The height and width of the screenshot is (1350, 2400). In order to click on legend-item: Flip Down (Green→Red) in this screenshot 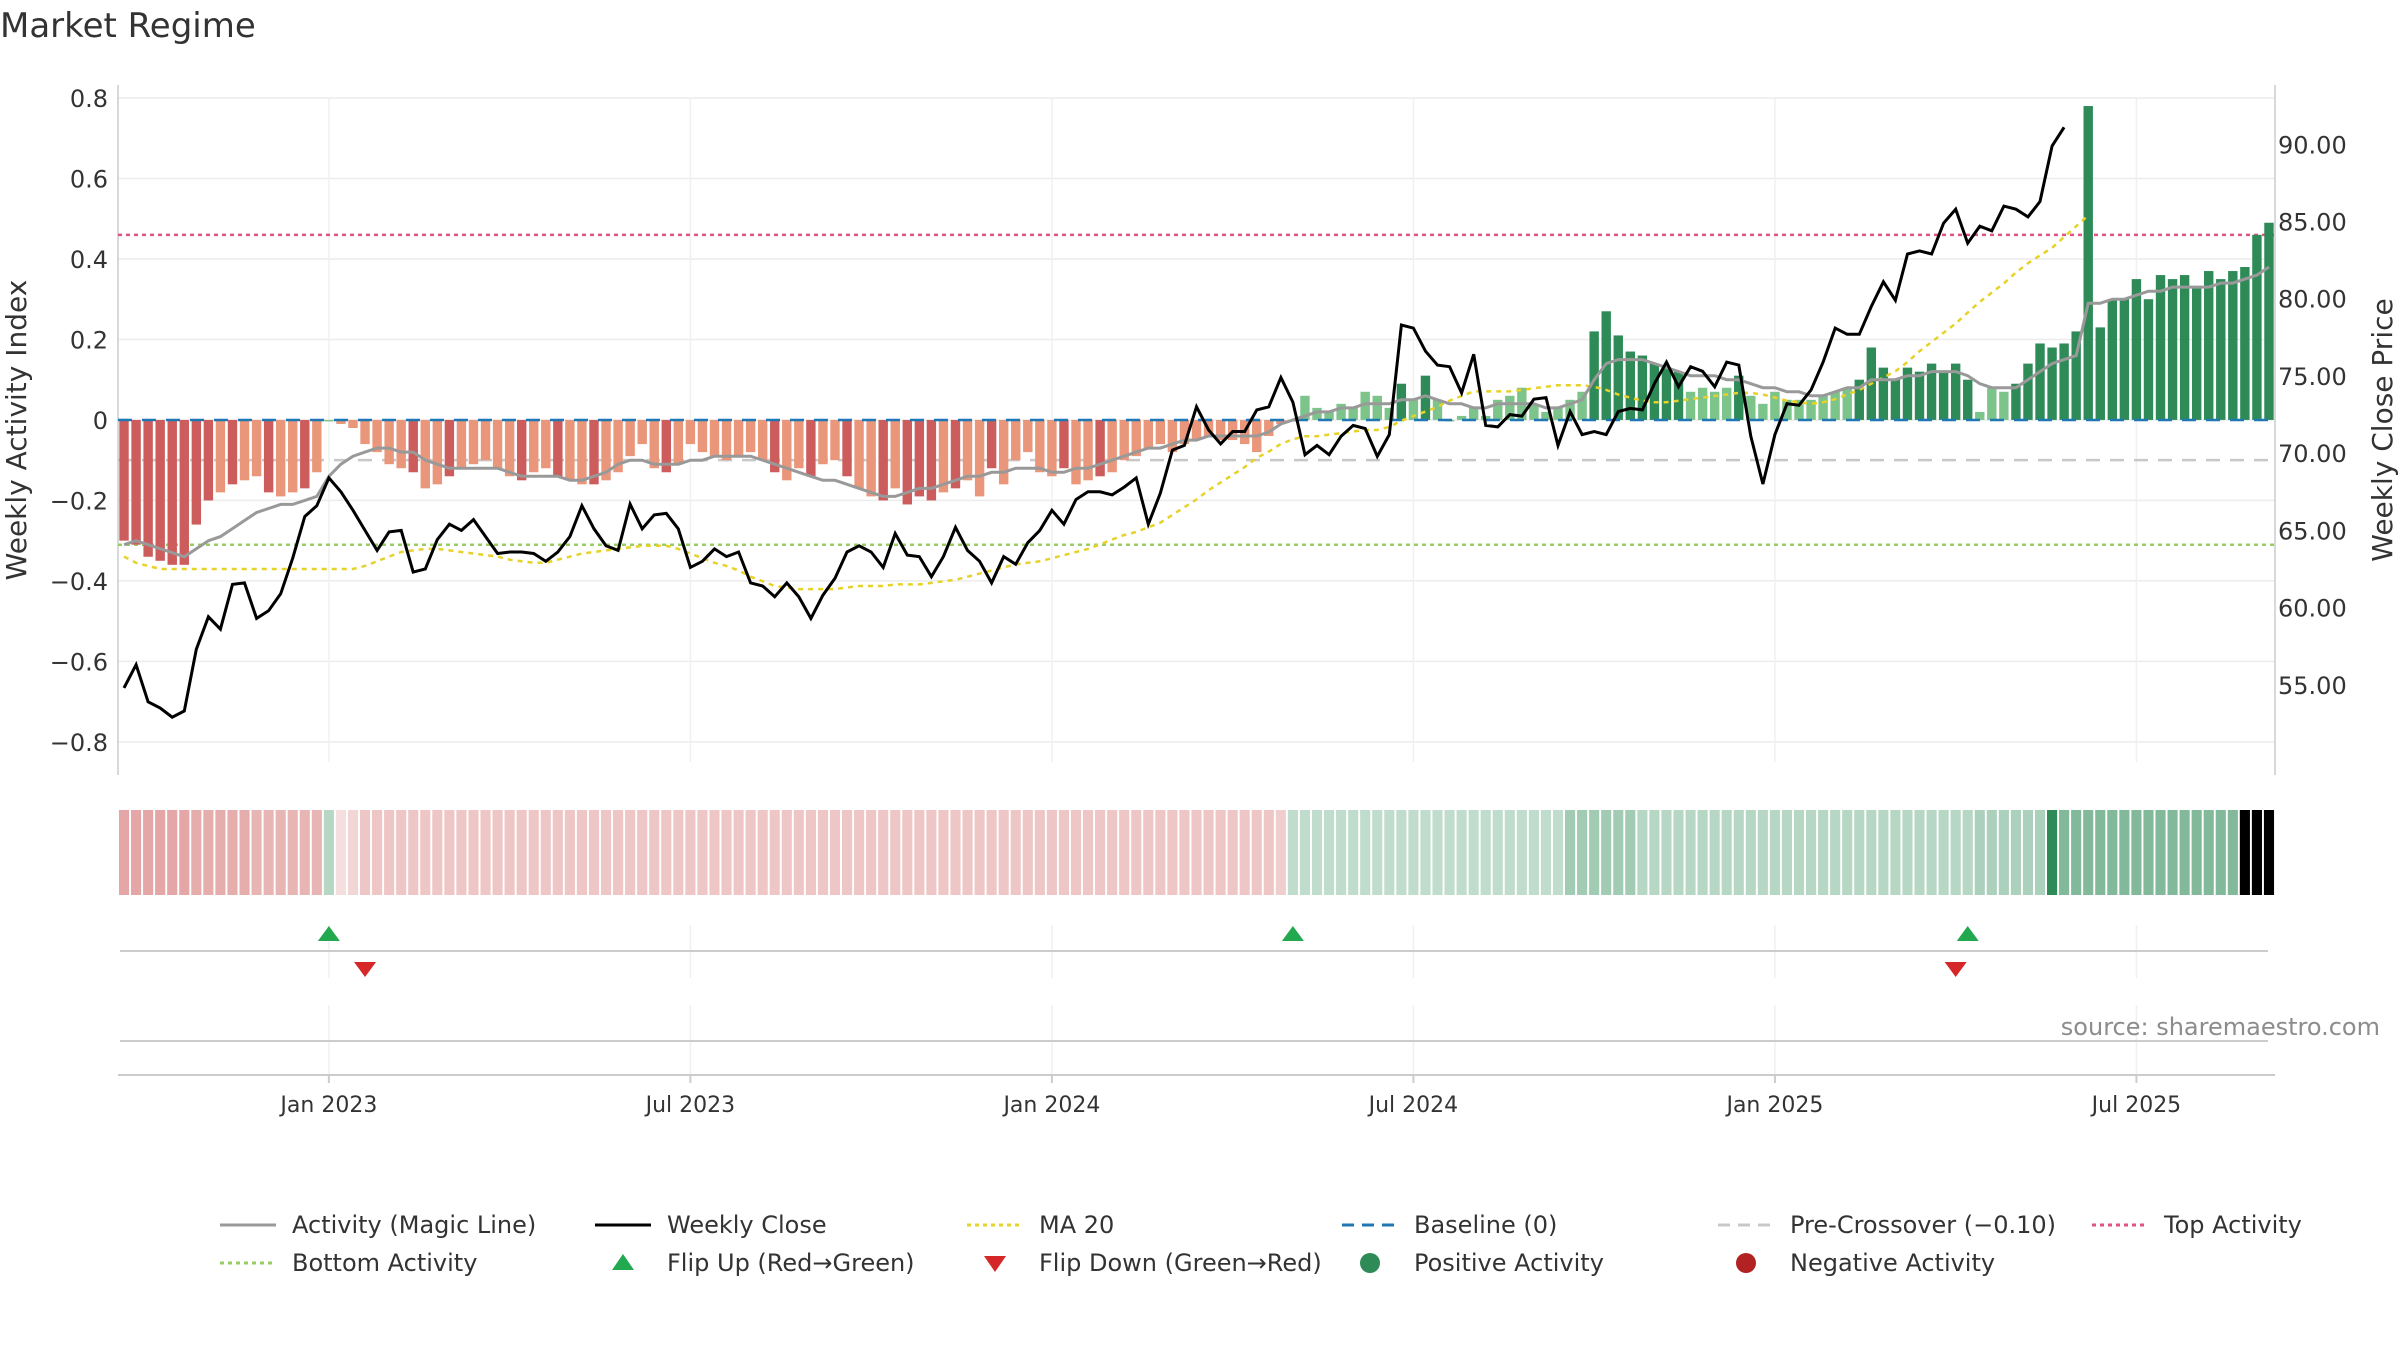, I will do `click(1153, 1263)`.